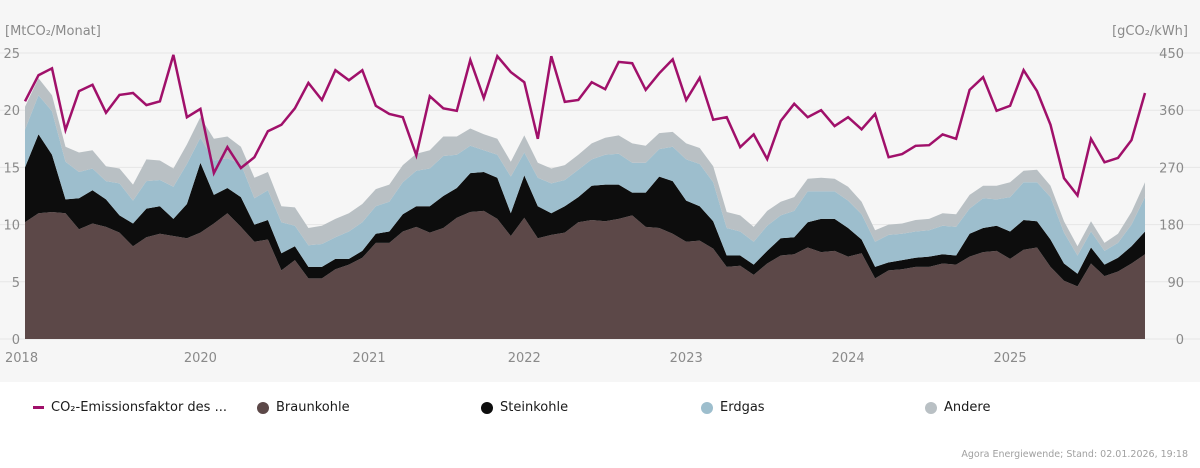  Describe the element at coordinates (16, 340) in the screenshot. I see `y-tick-label-left: 0` at that location.